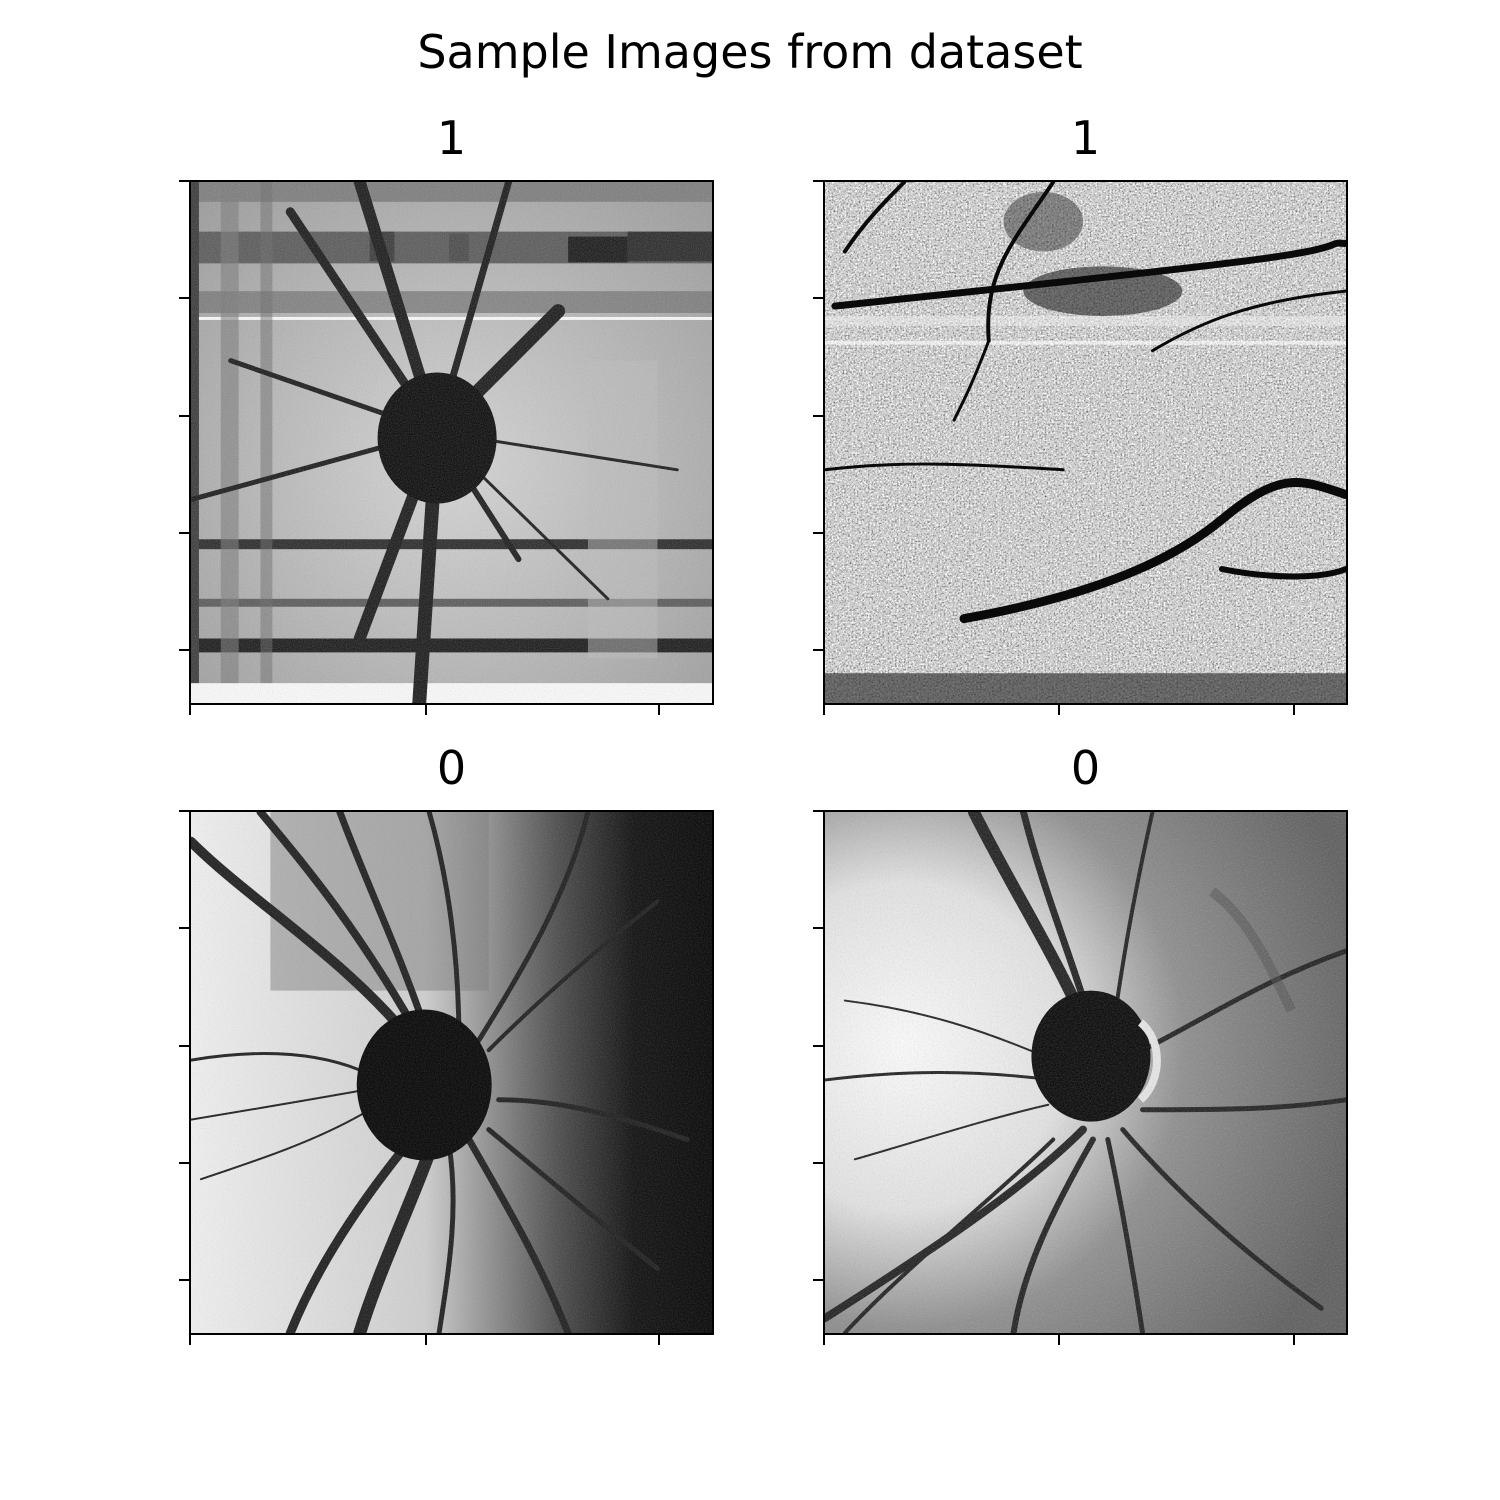 Image resolution: width=1500 pixels, height=1500 pixels. What do you see at coordinates (1085, 768) in the screenshot?
I see `panel-title-4: 0` at bounding box center [1085, 768].